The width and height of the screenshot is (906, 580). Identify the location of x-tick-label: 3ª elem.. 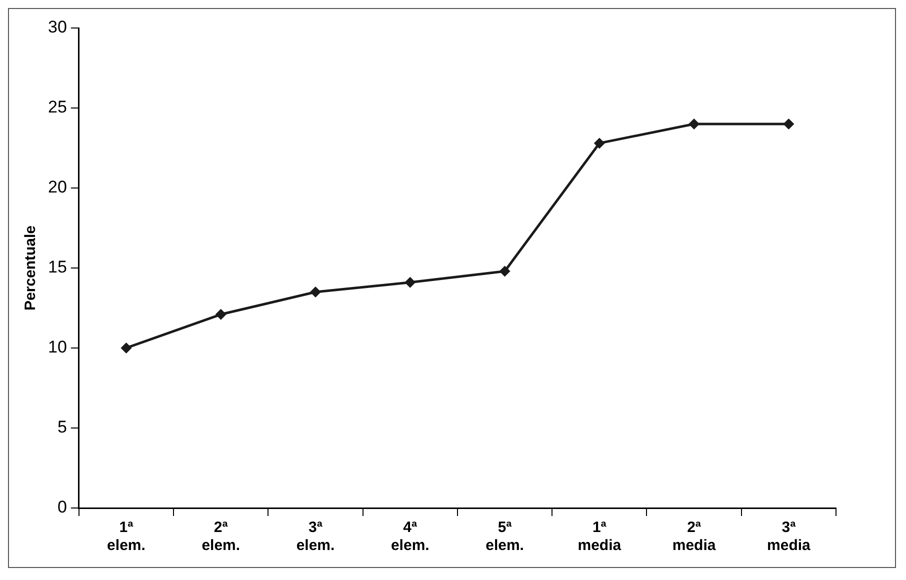
(315, 536).